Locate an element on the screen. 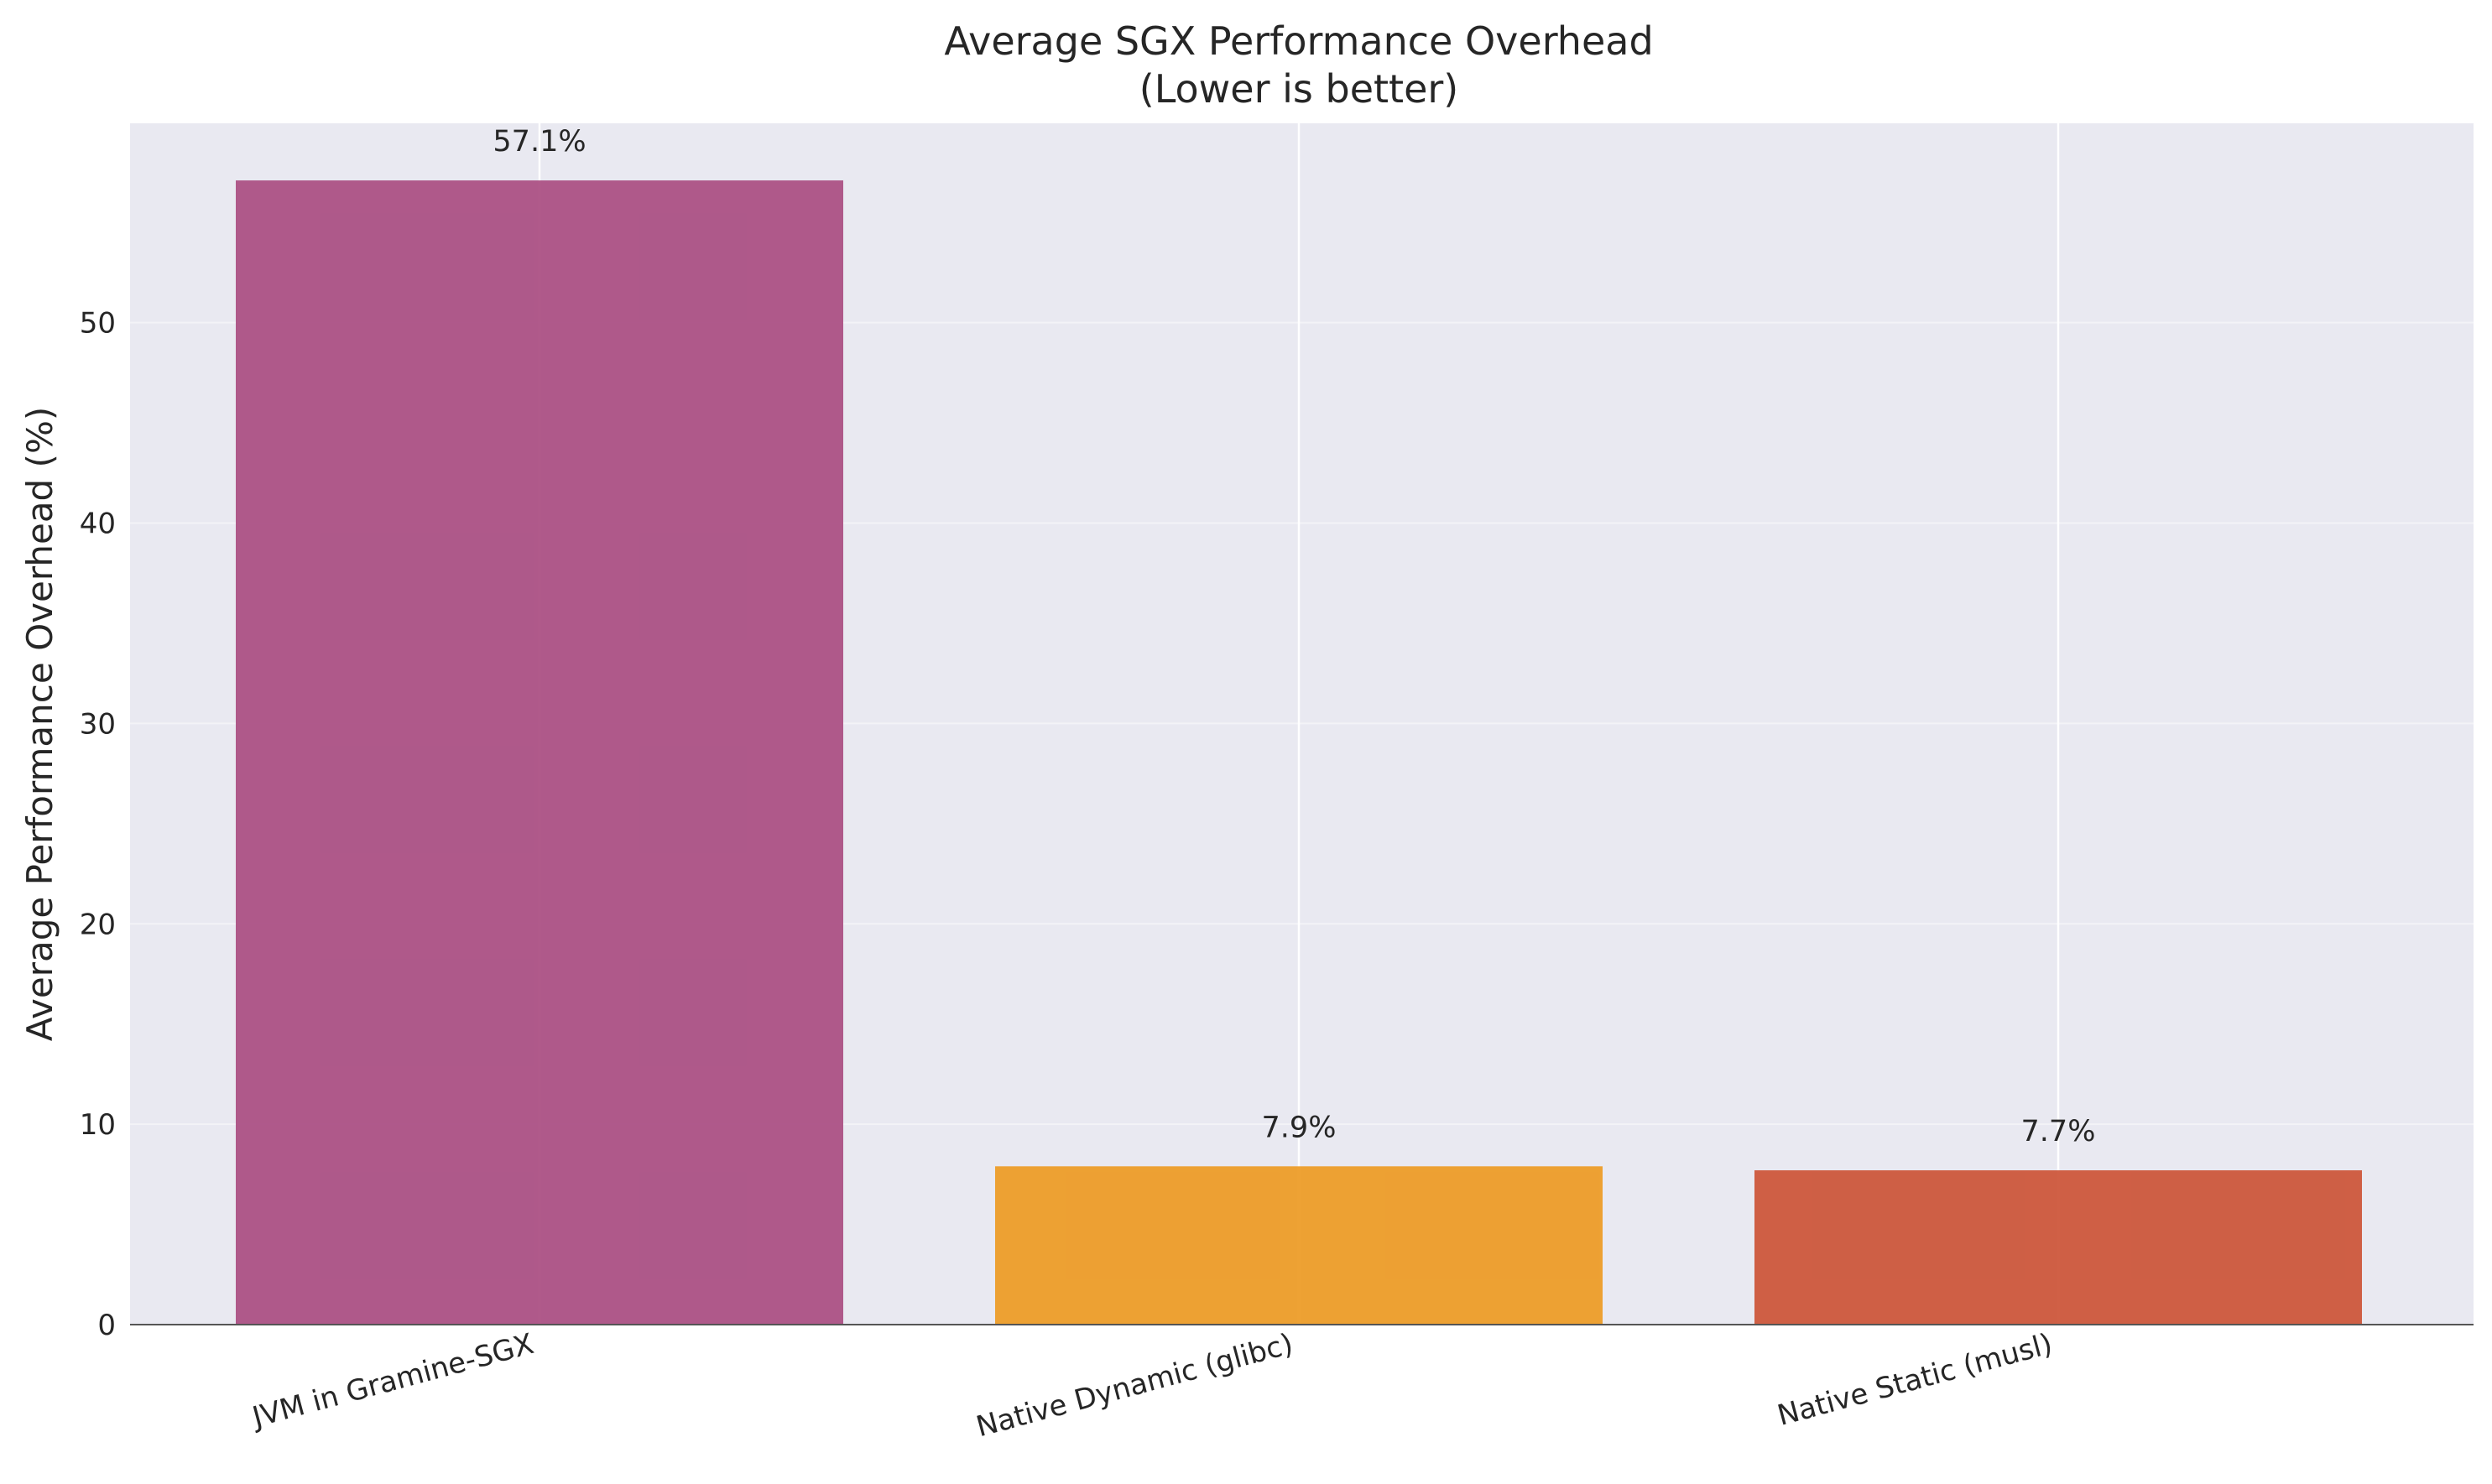 The width and height of the screenshot is (2492, 1484). y-tick-label: 50 is located at coordinates (98, 324).